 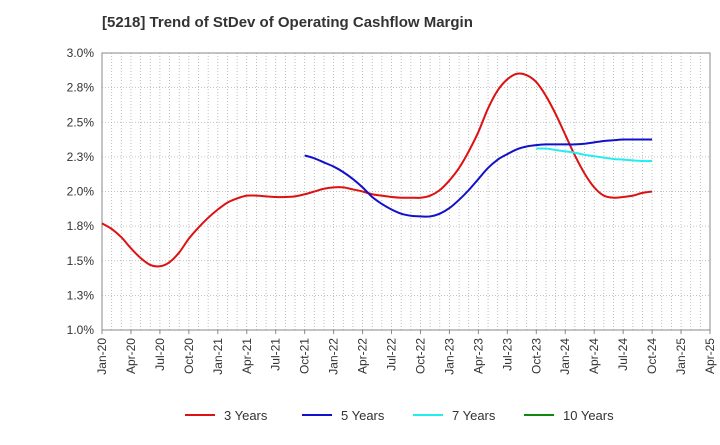 I want to click on x-tick-label: Jan-22, so click(x=334, y=356).